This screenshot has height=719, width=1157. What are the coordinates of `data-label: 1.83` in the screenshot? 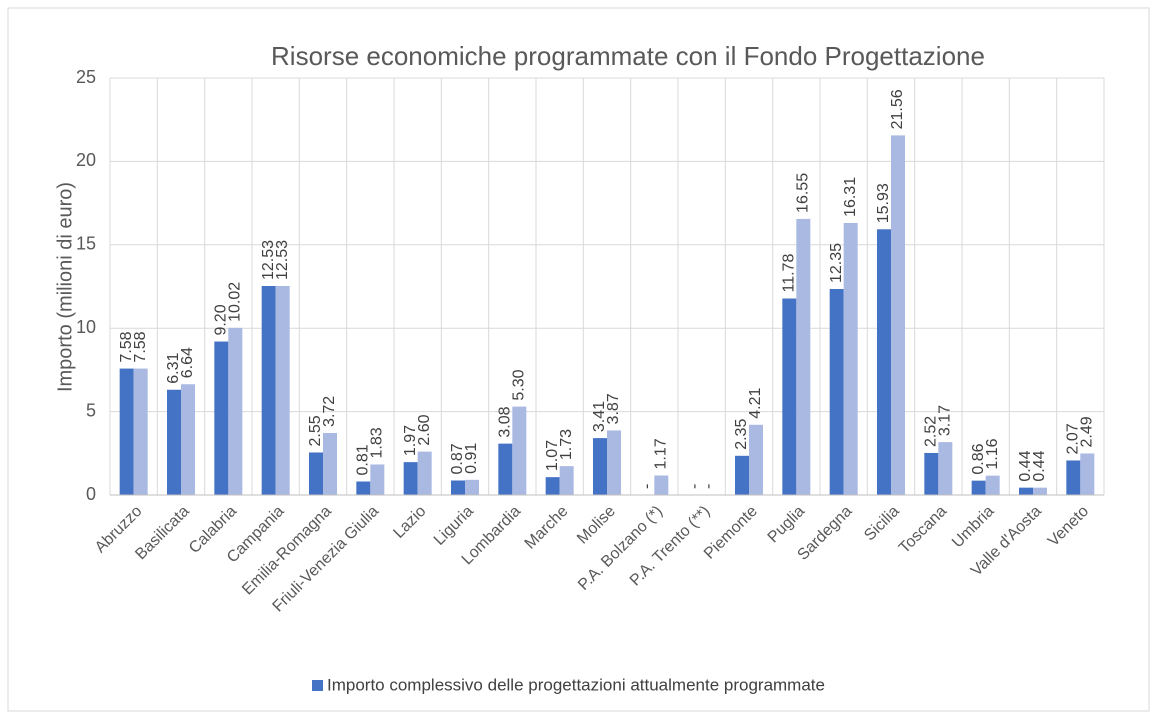 It's located at (377, 442).